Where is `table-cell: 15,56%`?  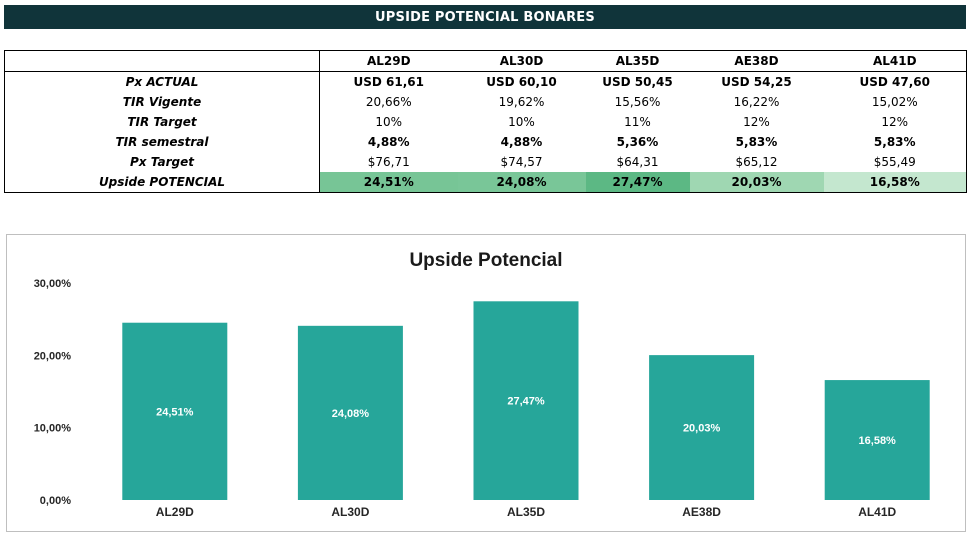 table-cell: 15,56% is located at coordinates (637, 102).